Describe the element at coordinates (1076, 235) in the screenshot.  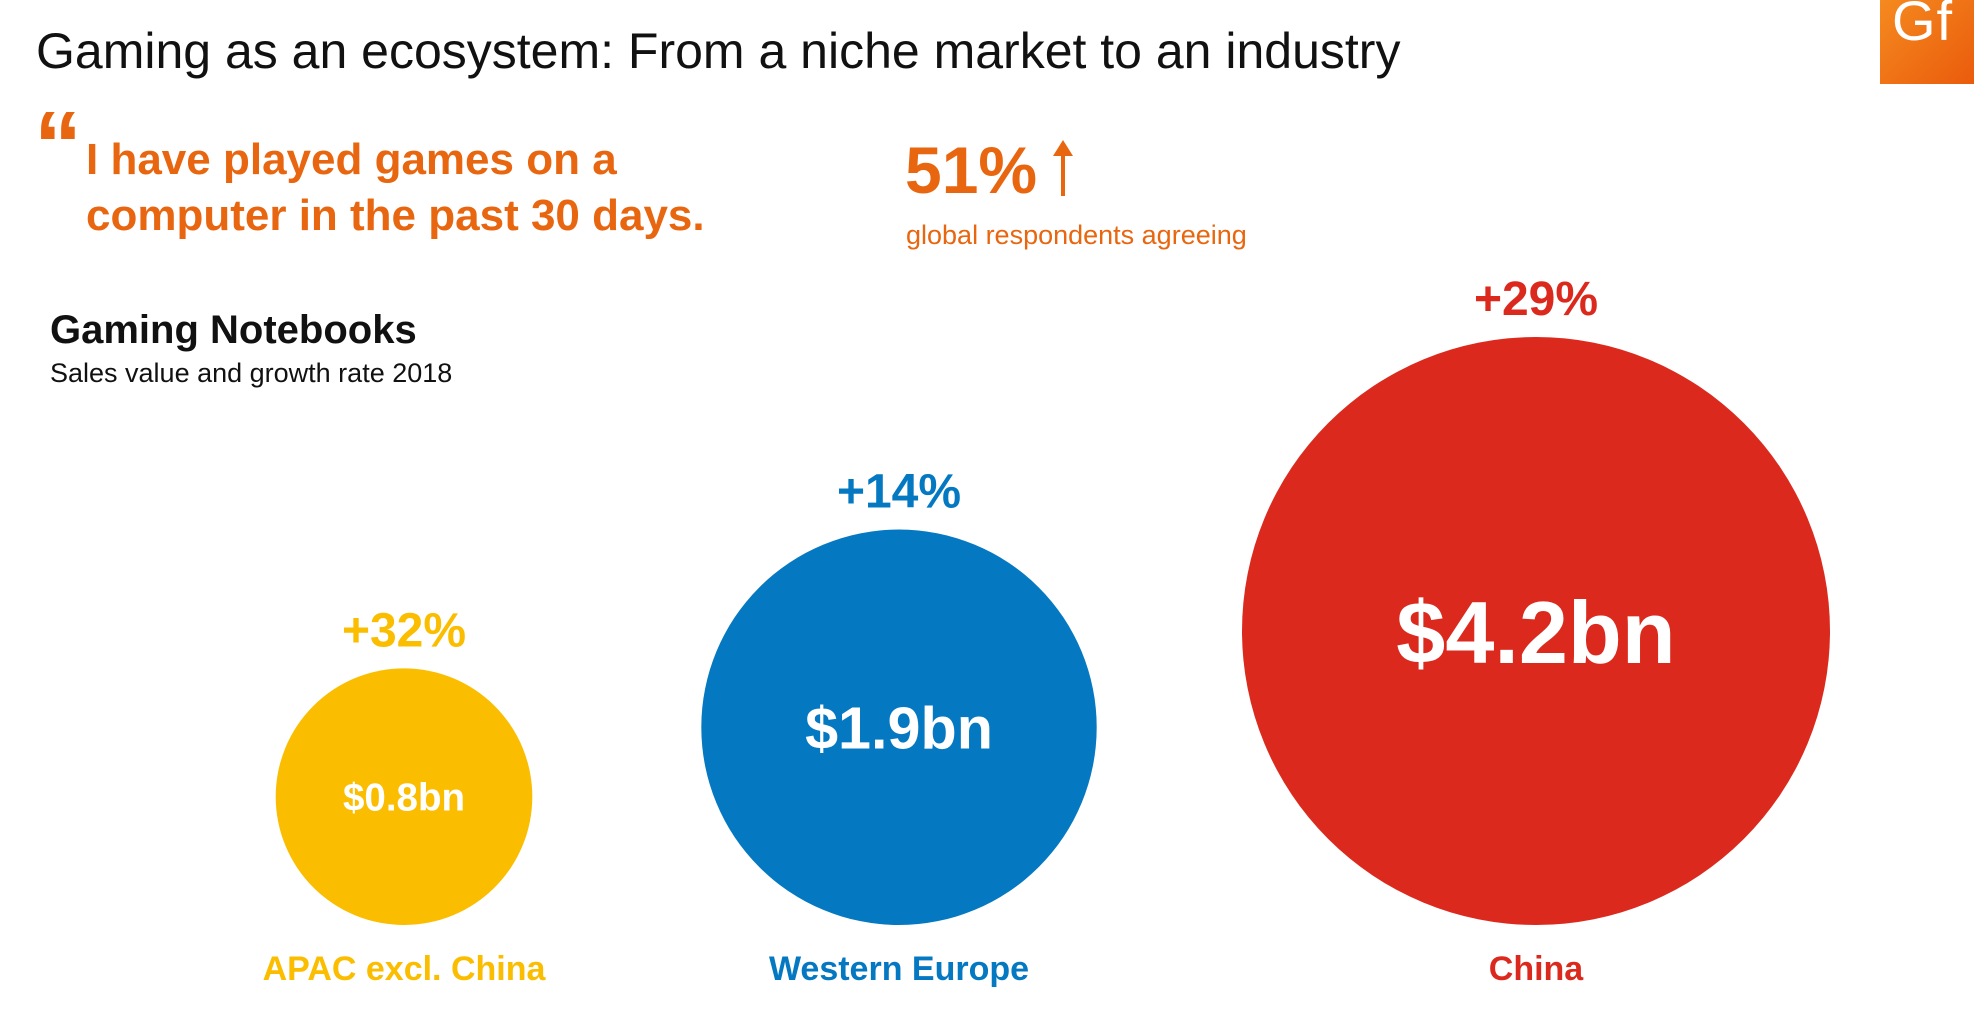
I see `stat-label: global respondents agreeing` at that location.